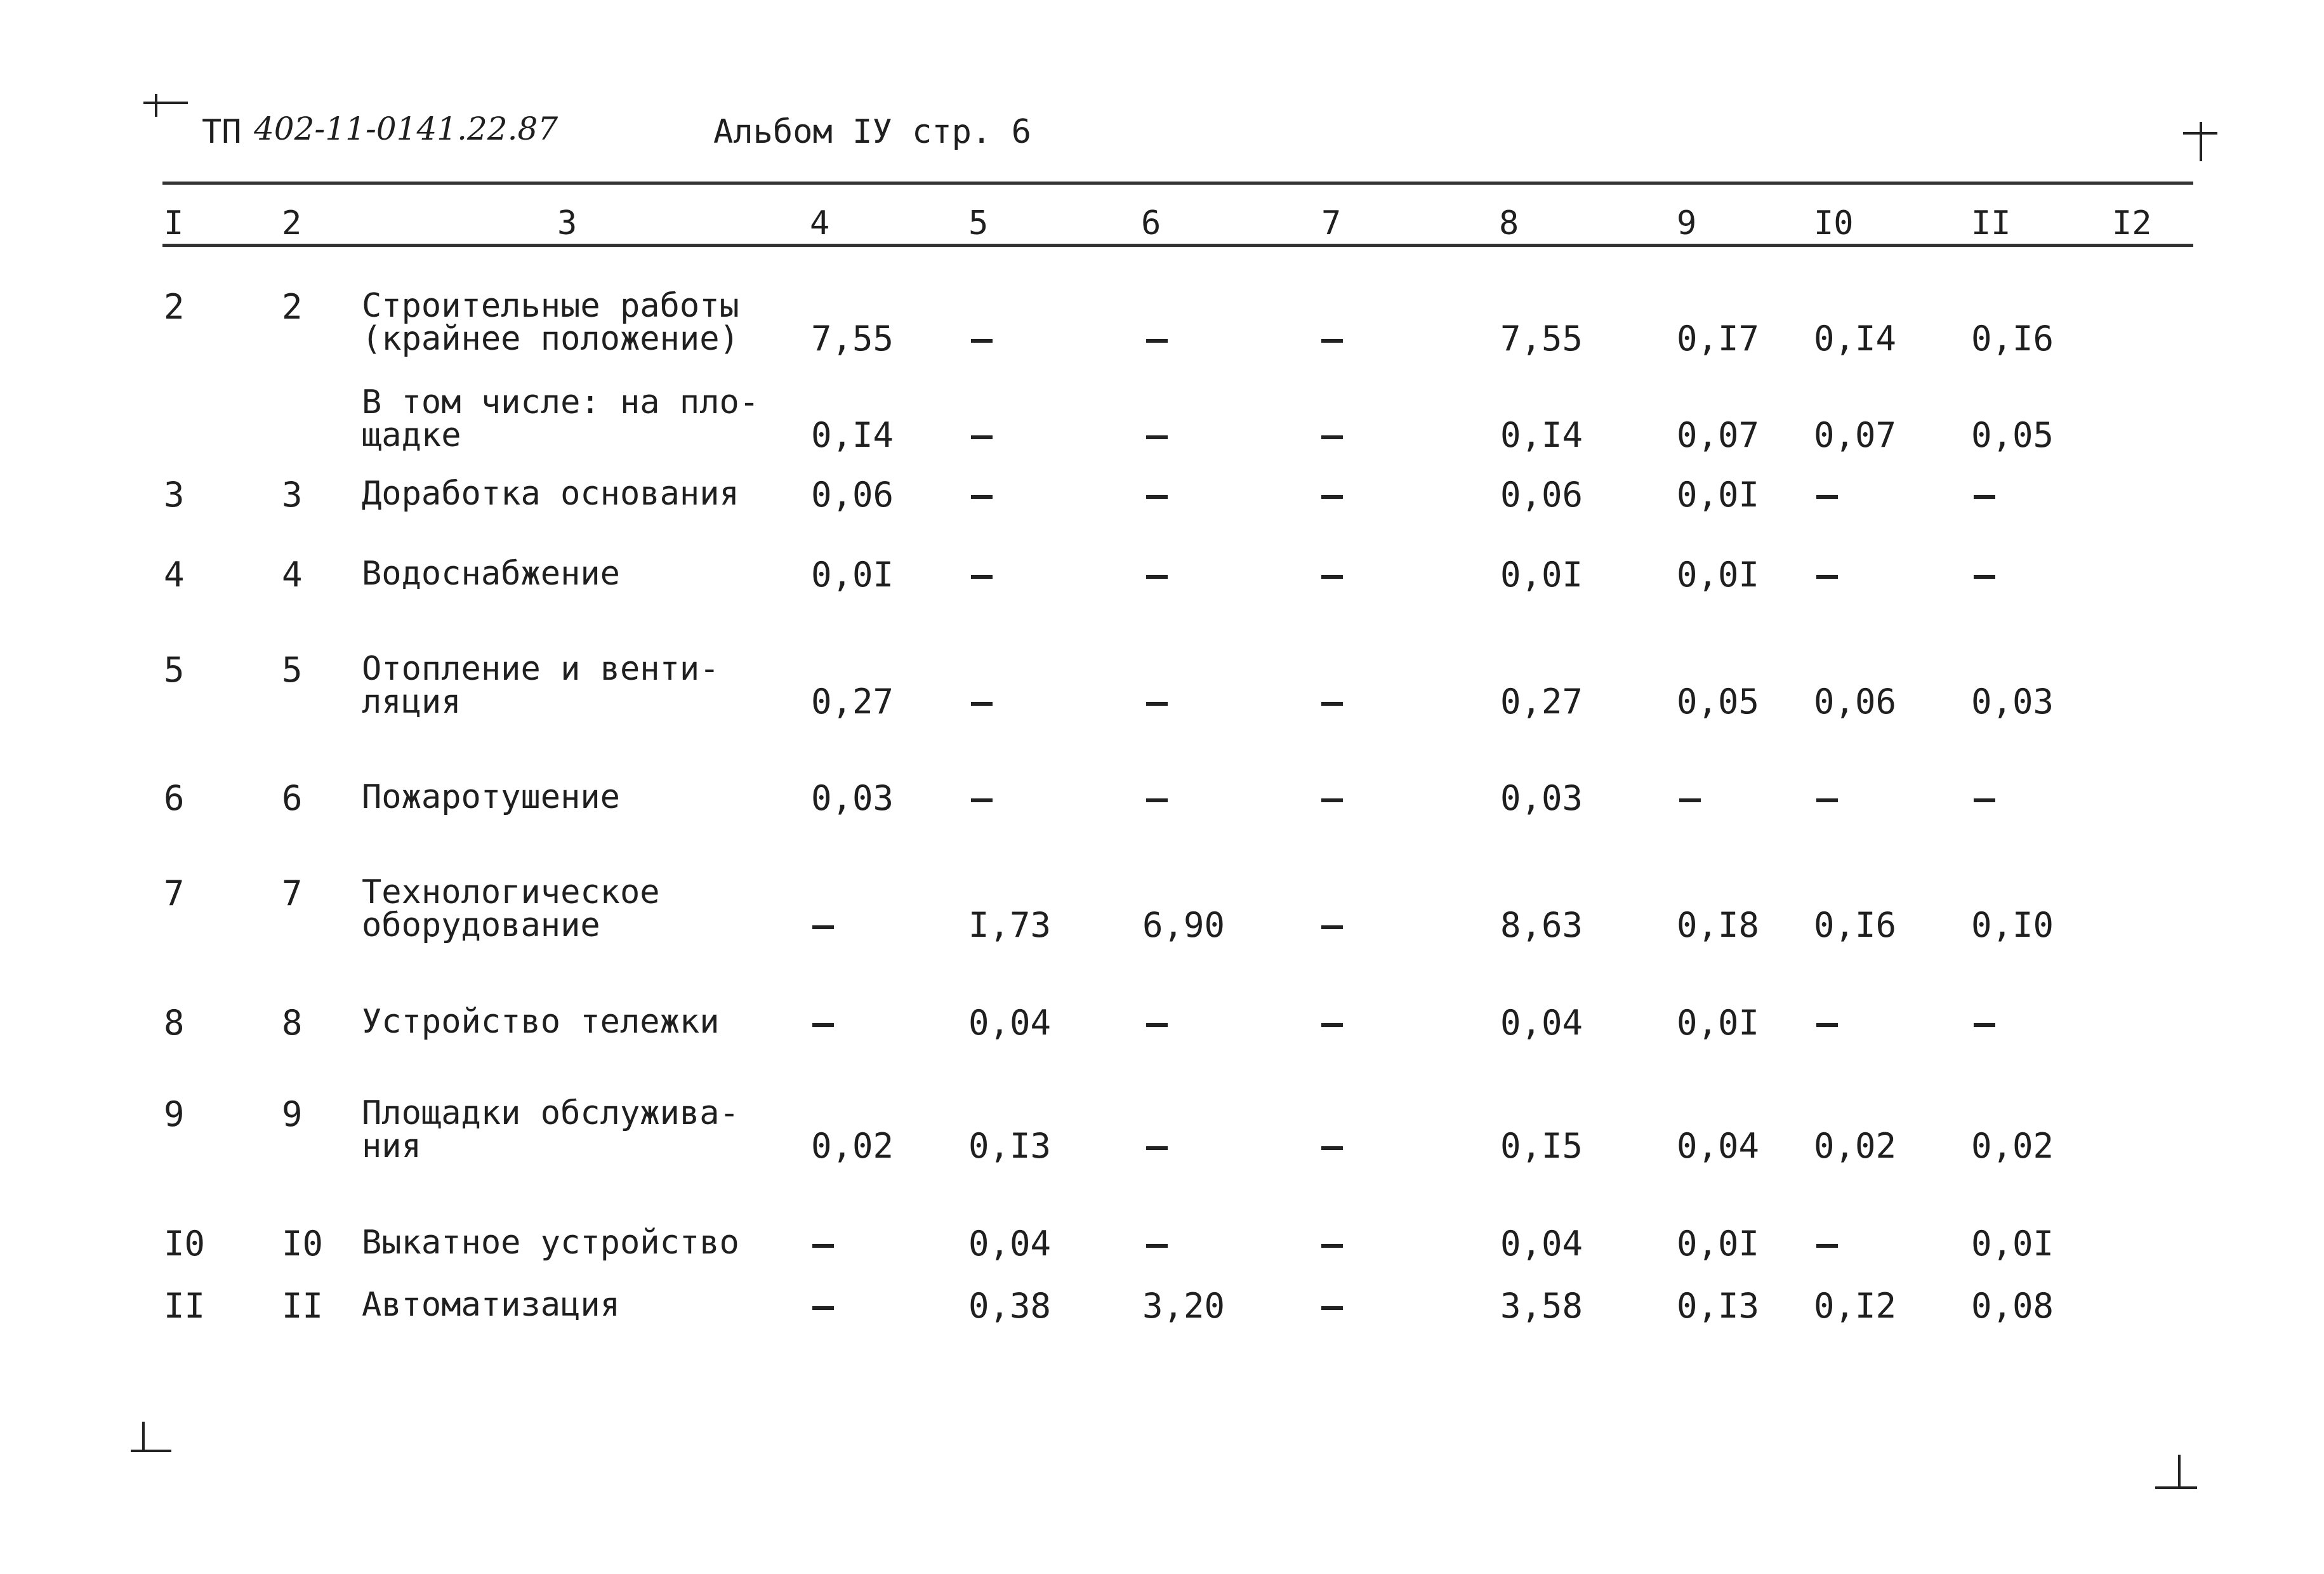  What do you see at coordinates (292, 670) in the screenshot?
I see `position-number: 5` at bounding box center [292, 670].